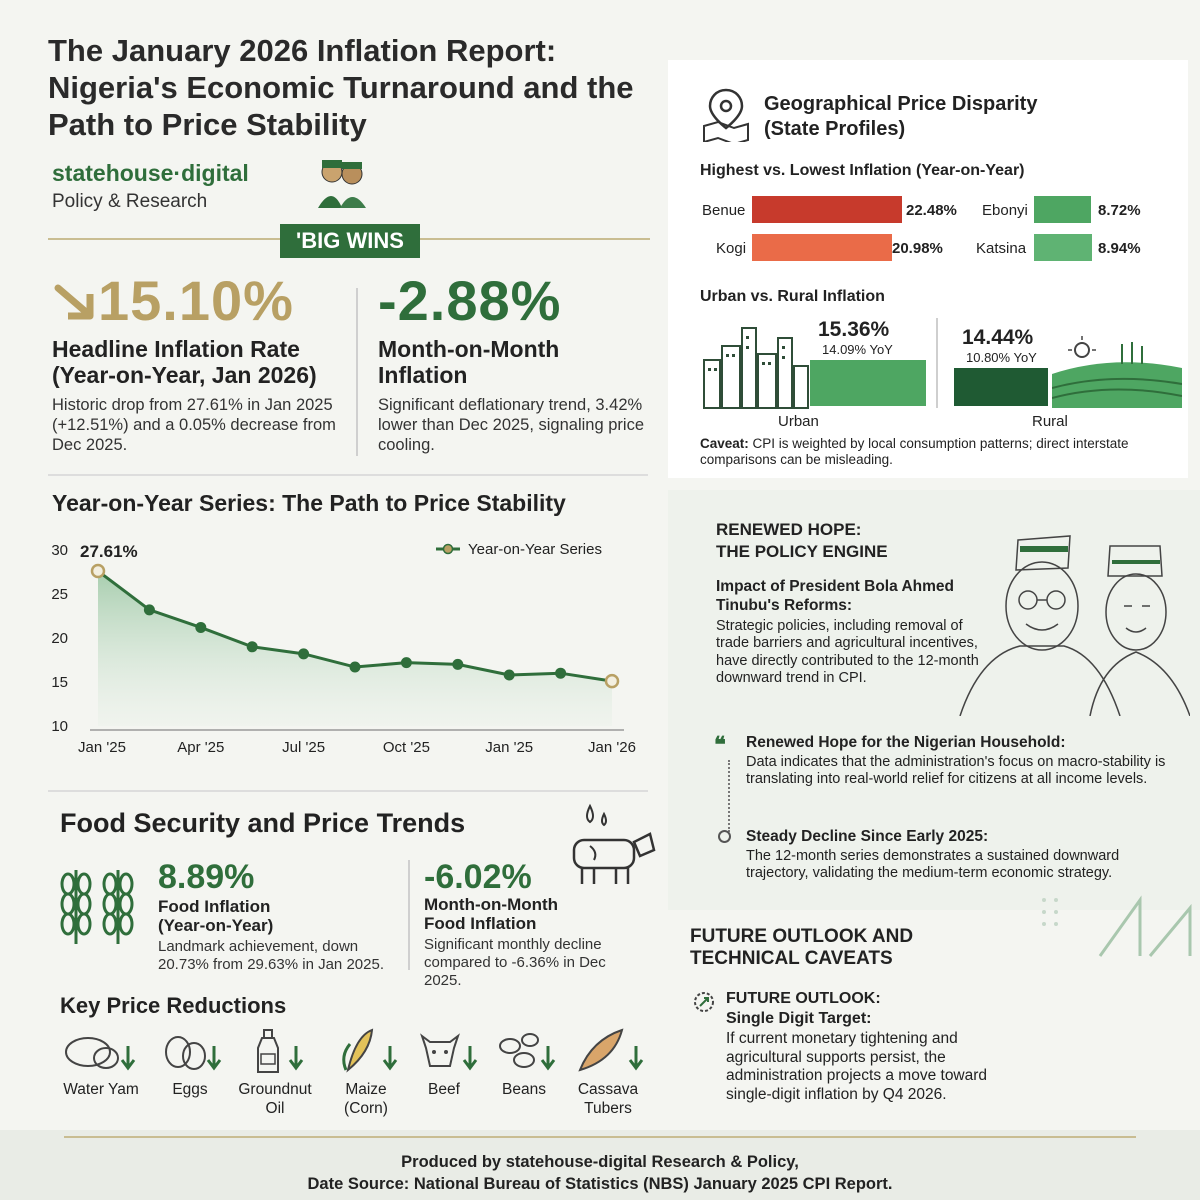 The height and width of the screenshot is (1200, 1200). What do you see at coordinates (731, 248) in the screenshot?
I see `state-label: Kogi` at bounding box center [731, 248].